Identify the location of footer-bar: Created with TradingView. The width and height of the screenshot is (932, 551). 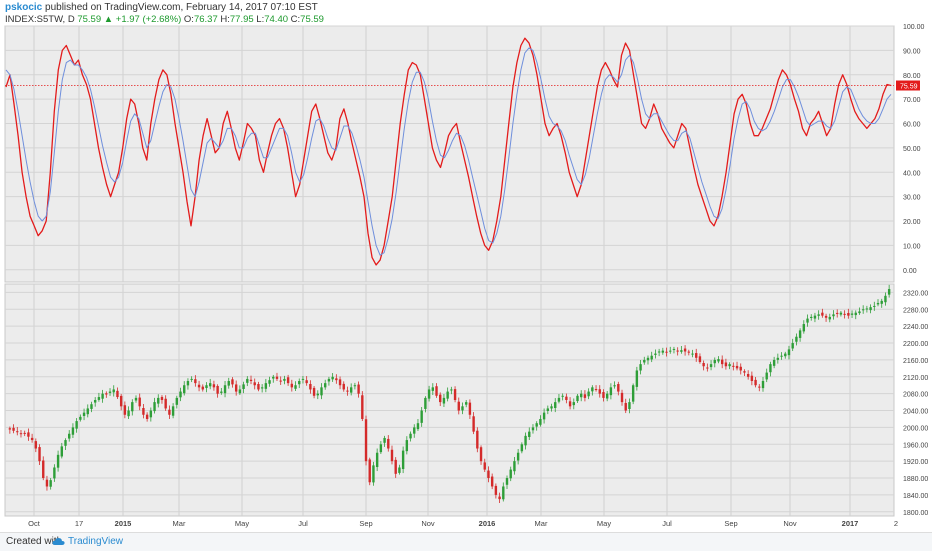
(466, 541).